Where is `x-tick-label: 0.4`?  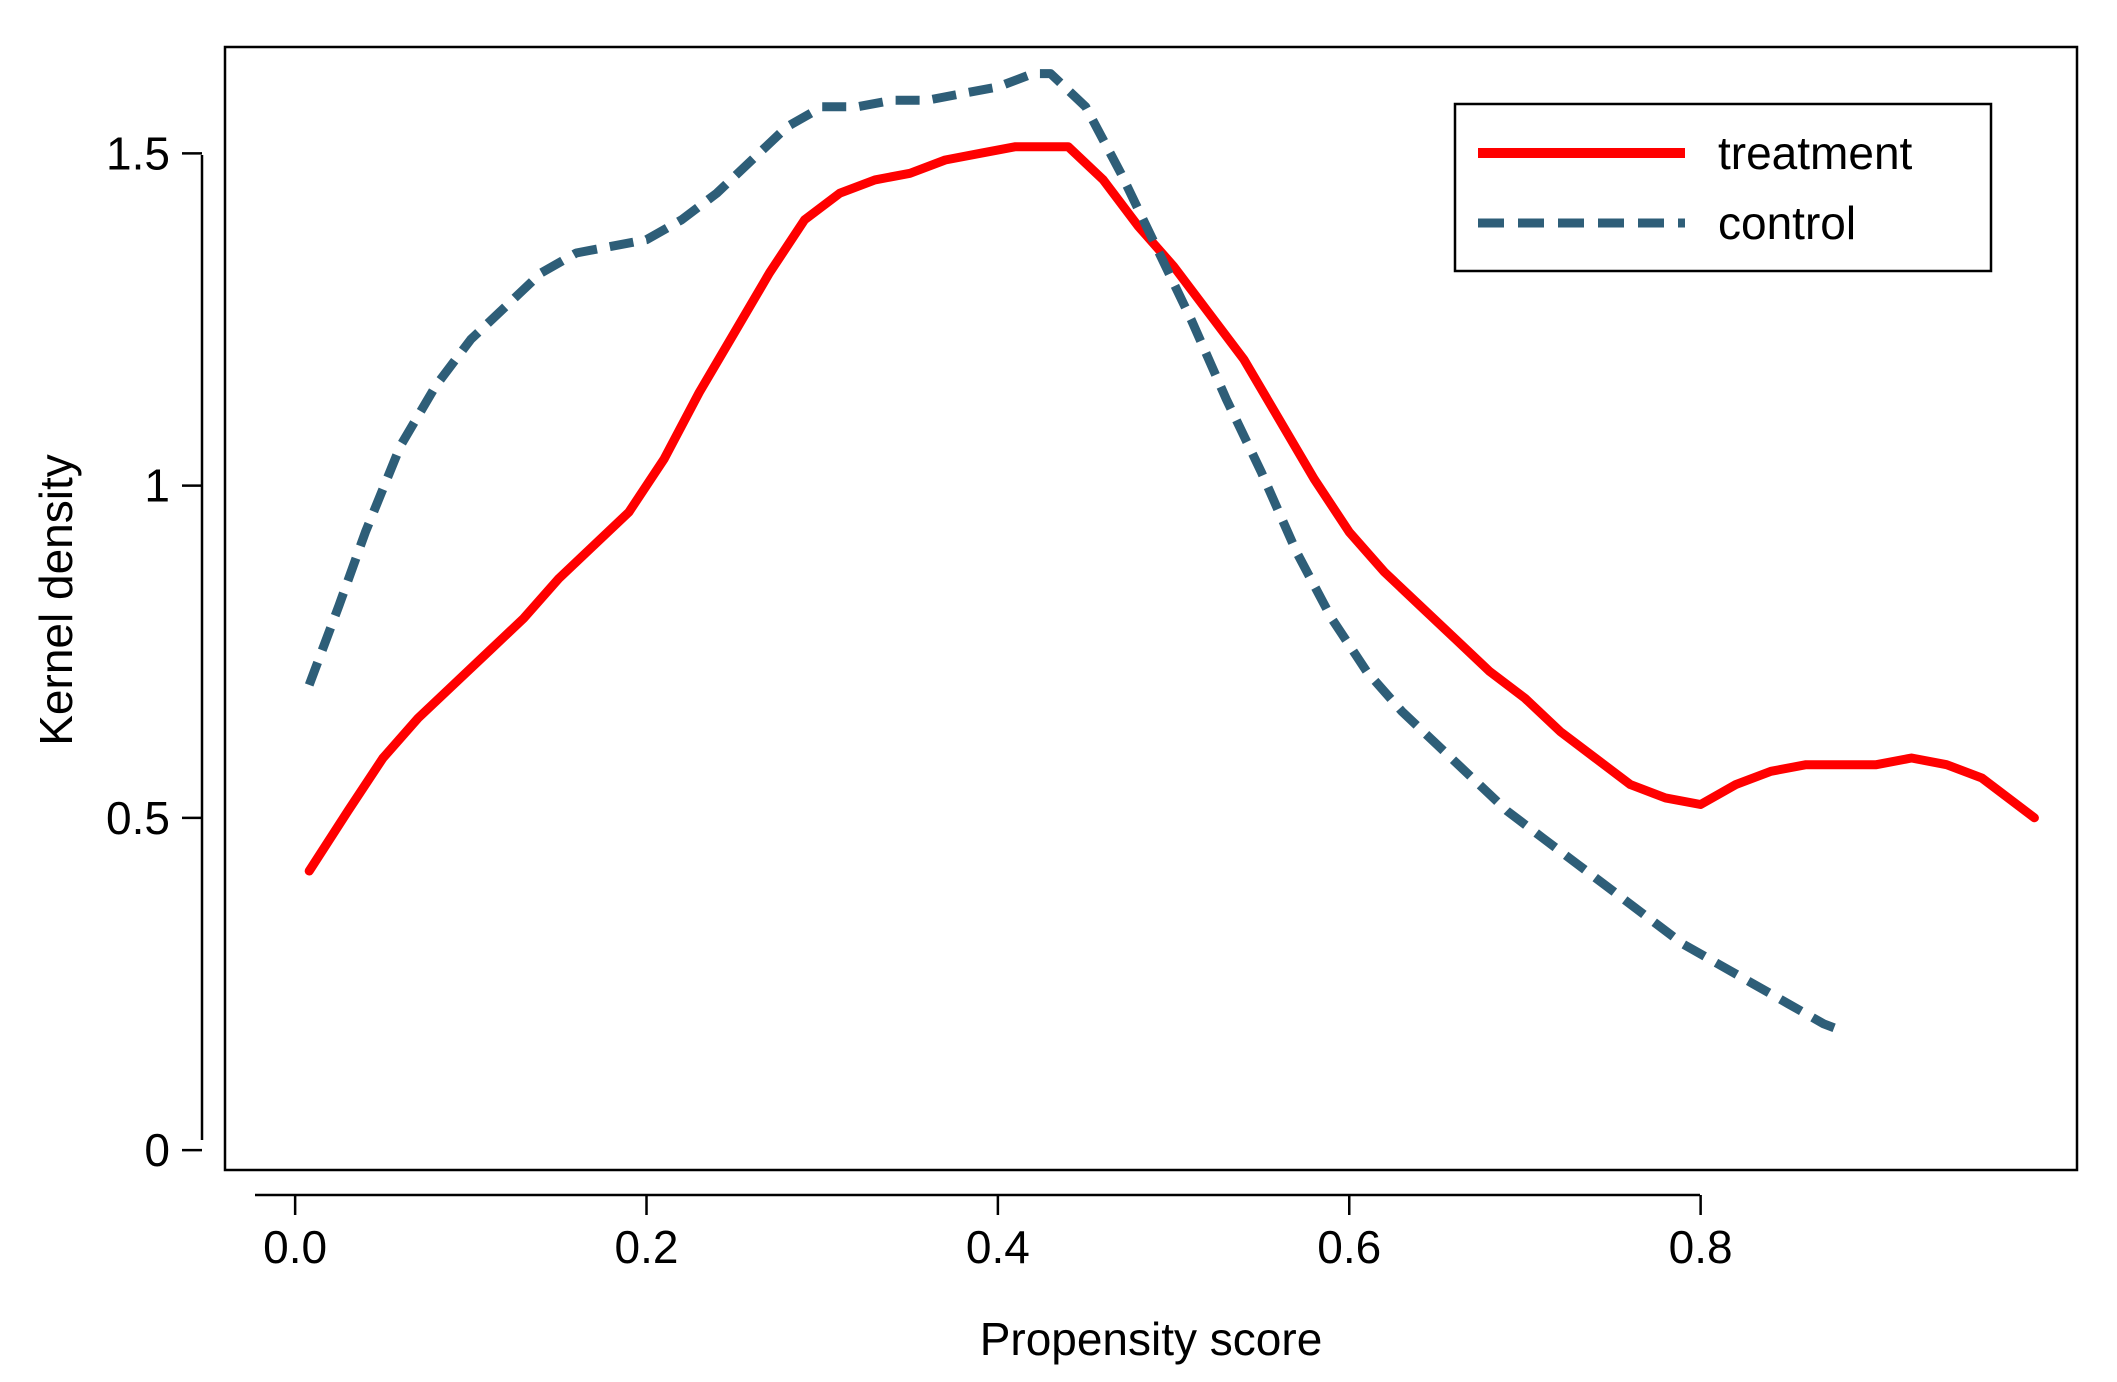 x-tick-label: 0.4 is located at coordinates (998, 1247).